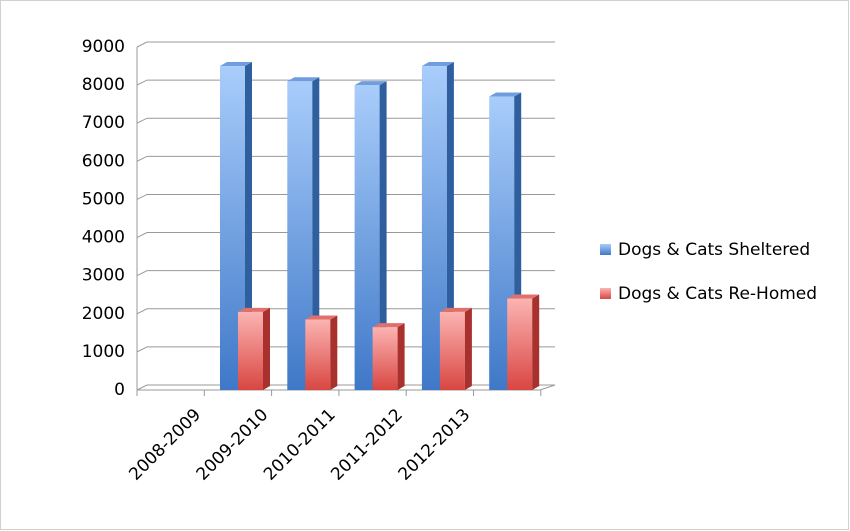  Describe the element at coordinates (717, 294) in the screenshot. I see `legend-label: Dogs & Cats Re-Homed` at that location.